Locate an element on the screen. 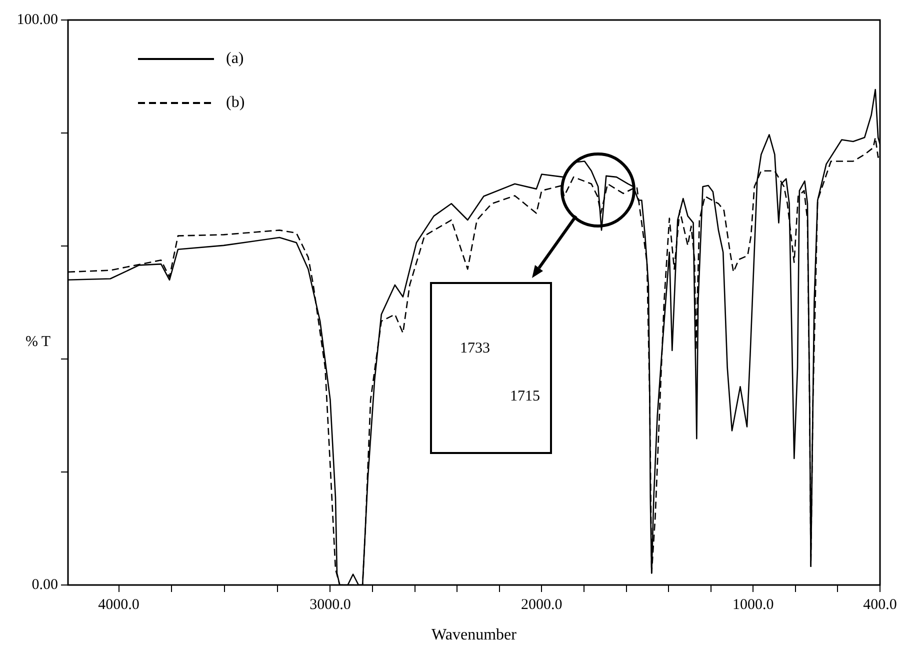 This screenshot has width=909, height=647. legend-label: (b) is located at coordinates (235, 103).